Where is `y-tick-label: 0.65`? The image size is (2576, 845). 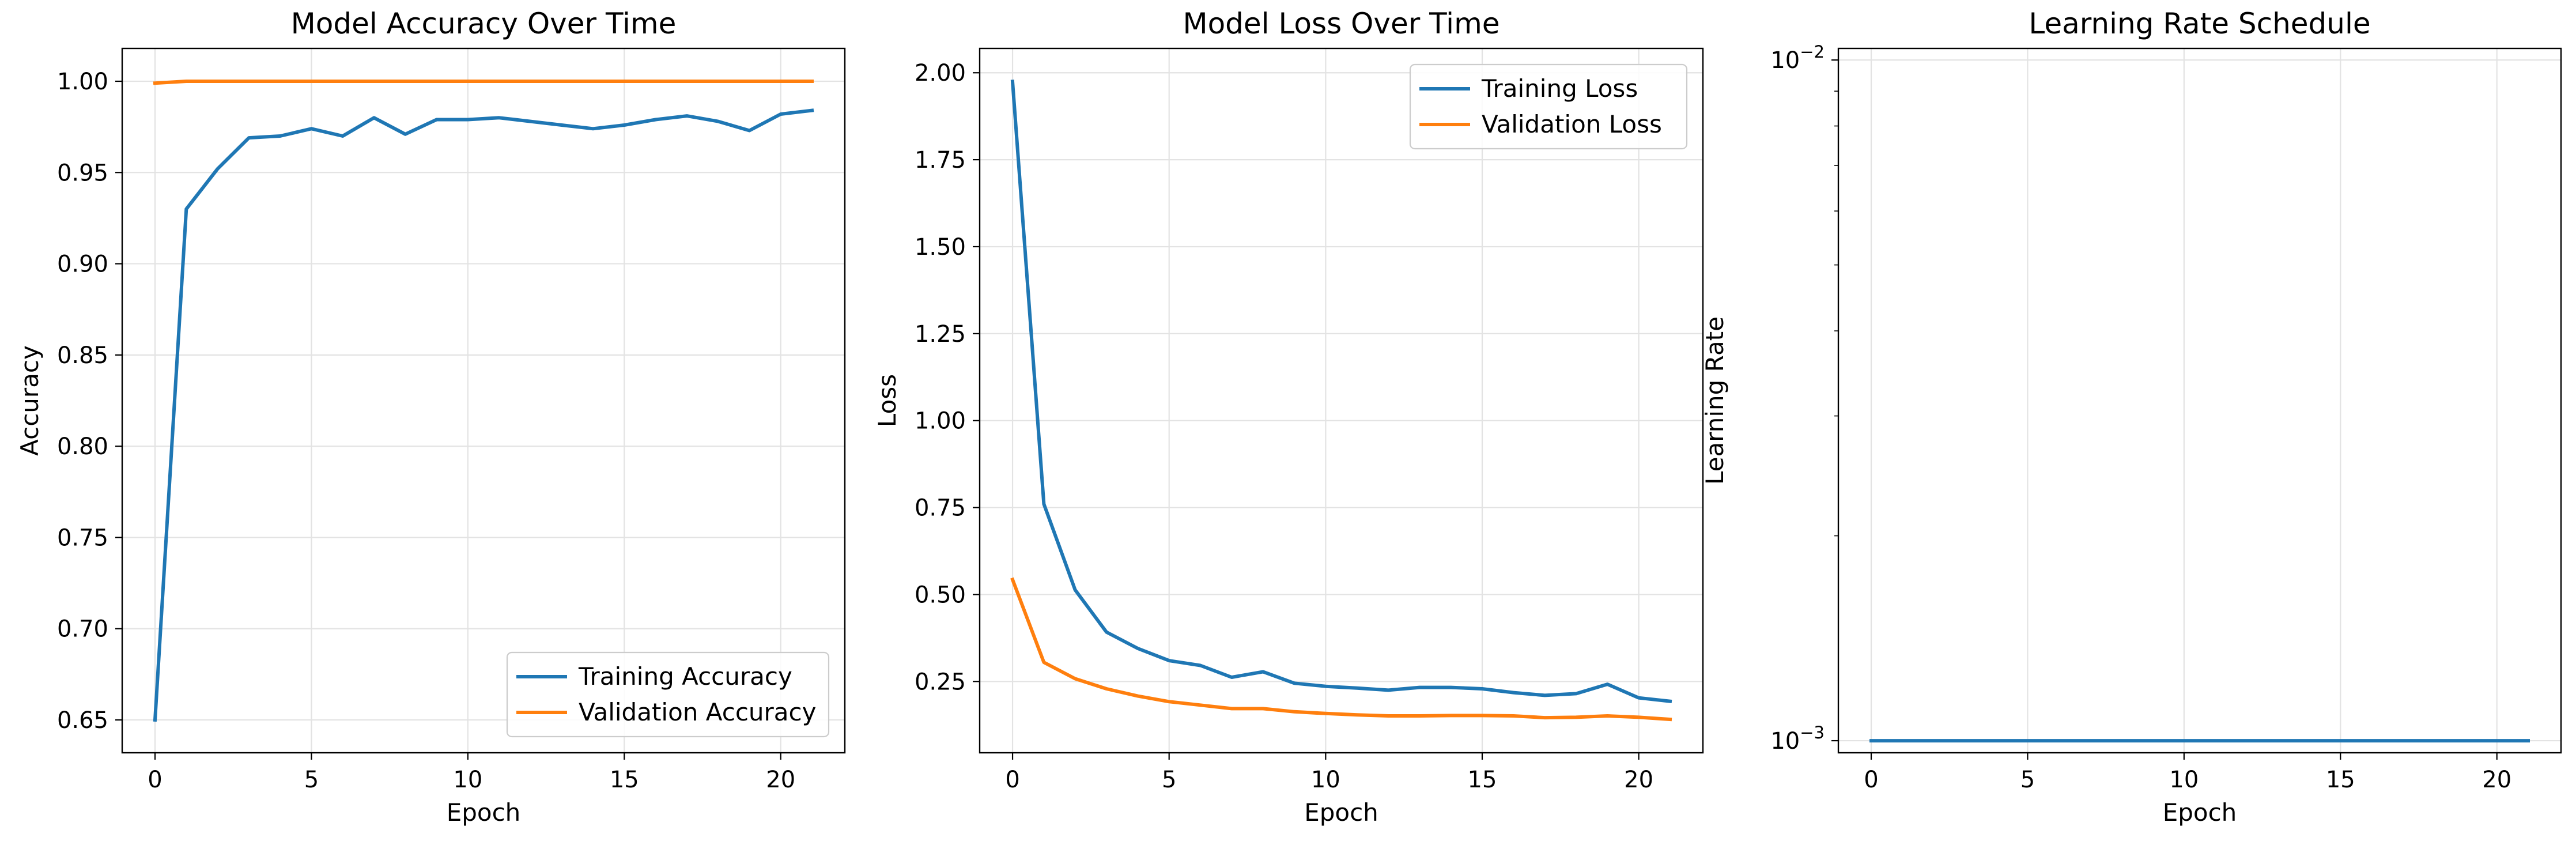
y-tick-label: 0.65 is located at coordinates (82, 720).